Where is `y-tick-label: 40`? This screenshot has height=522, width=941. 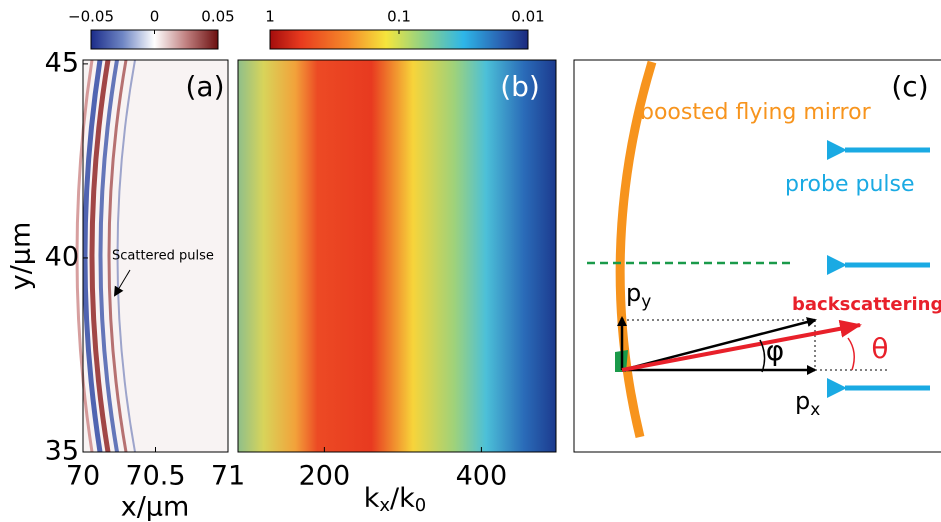
y-tick-label: 40 is located at coordinates (62, 256).